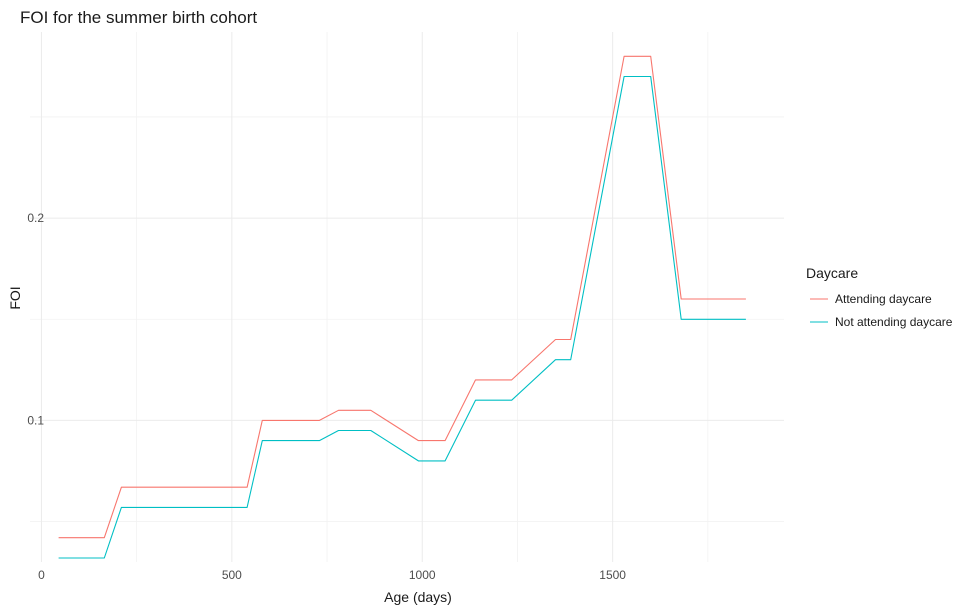 This screenshot has width=962, height=611. I want to click on x-tick-label: 0, so click(41, 575).